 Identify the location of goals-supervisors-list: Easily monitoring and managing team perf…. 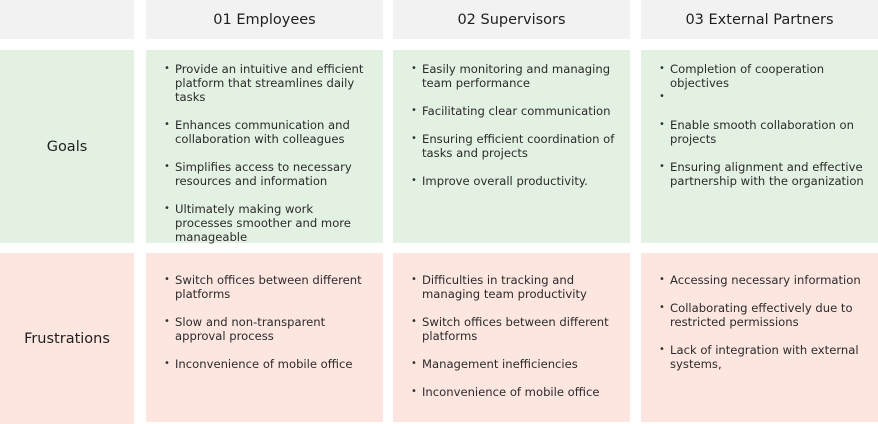
(511, 119).